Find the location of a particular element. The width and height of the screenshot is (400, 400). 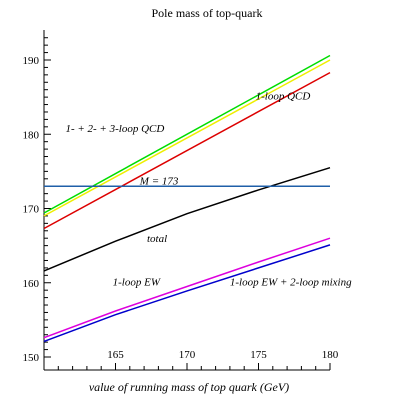

y-tick-label: 180 is located at coordinates (31, 135).